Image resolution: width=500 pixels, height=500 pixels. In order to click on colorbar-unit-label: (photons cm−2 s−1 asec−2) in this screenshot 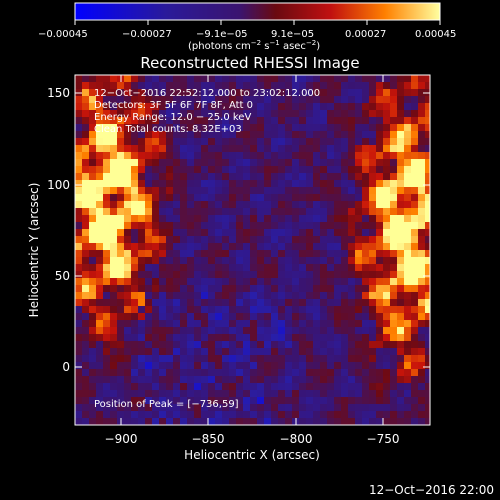, I will do `click(254, 45)`.